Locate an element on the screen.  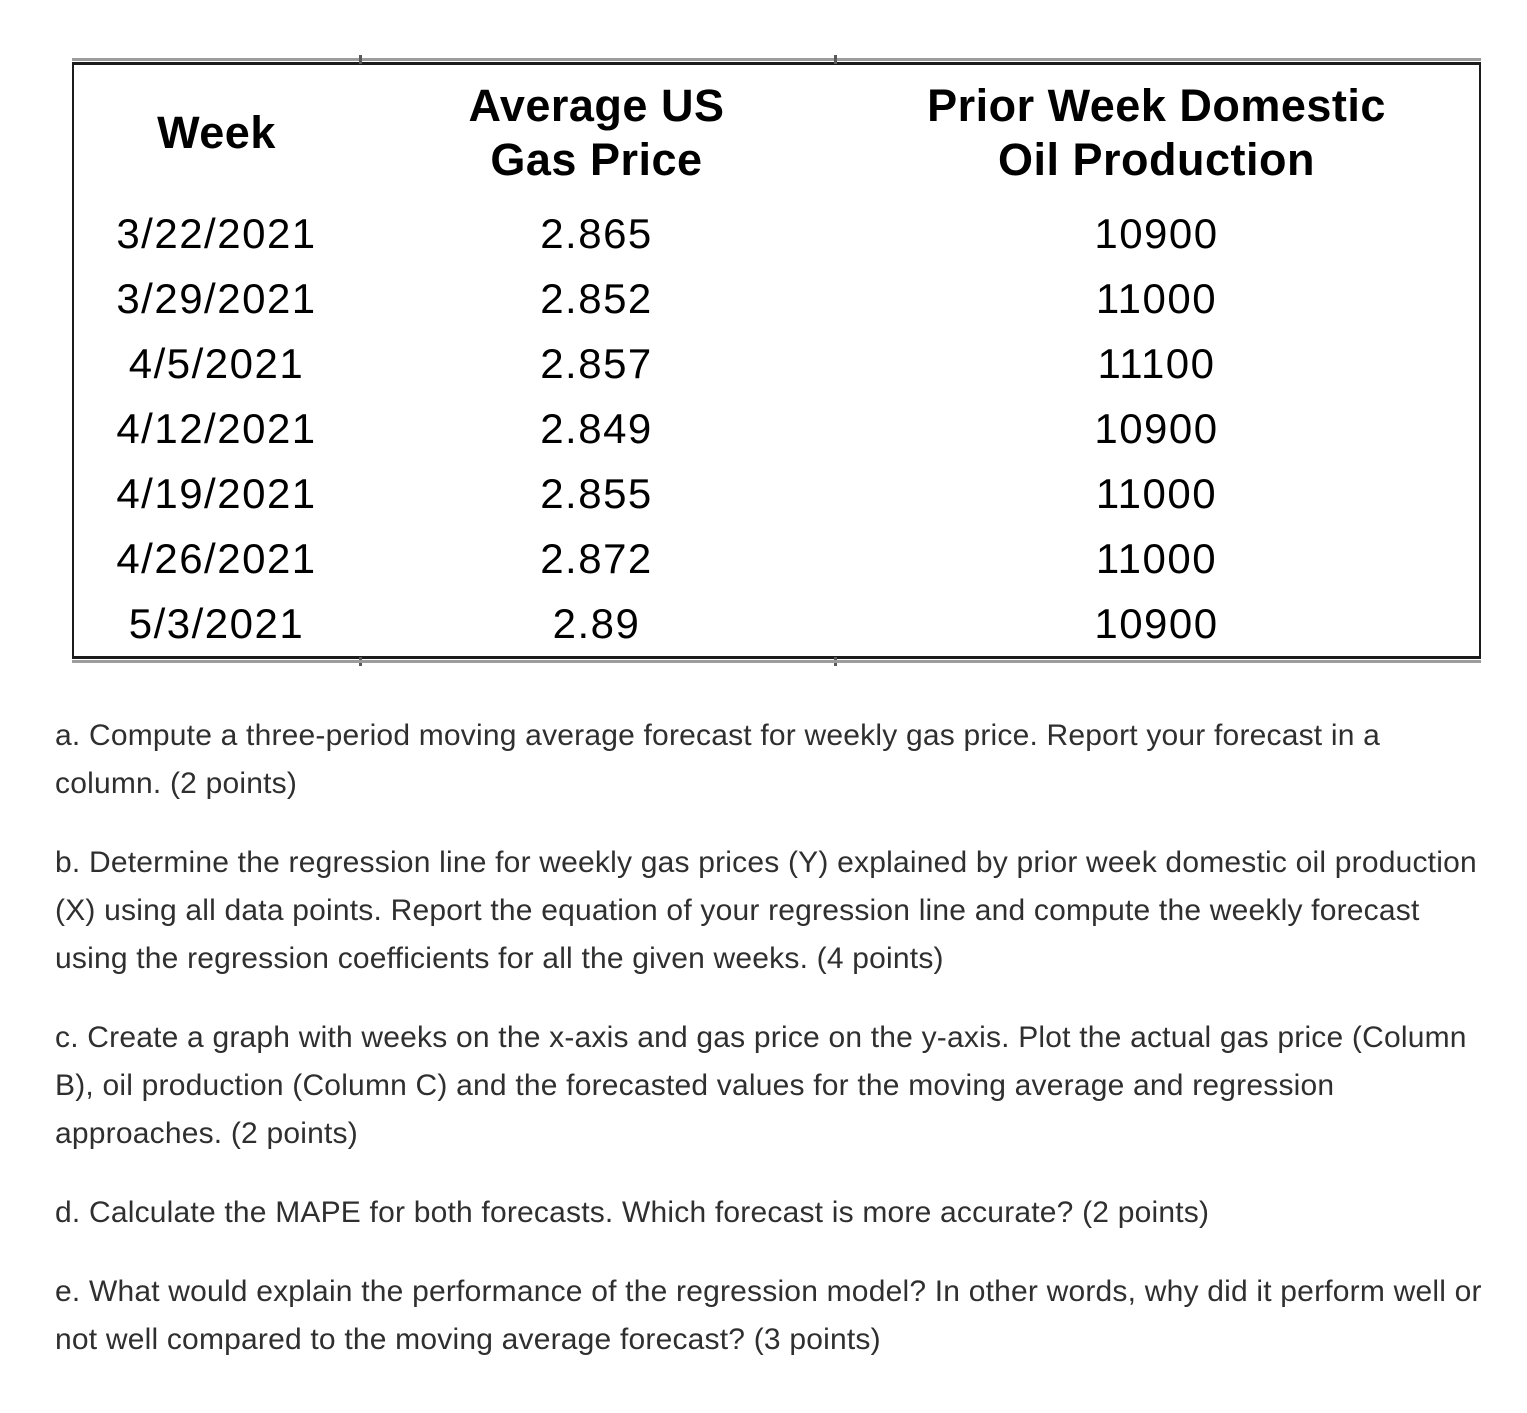
oil-production-cell: 11100 is located at coordinates (1156, 363).